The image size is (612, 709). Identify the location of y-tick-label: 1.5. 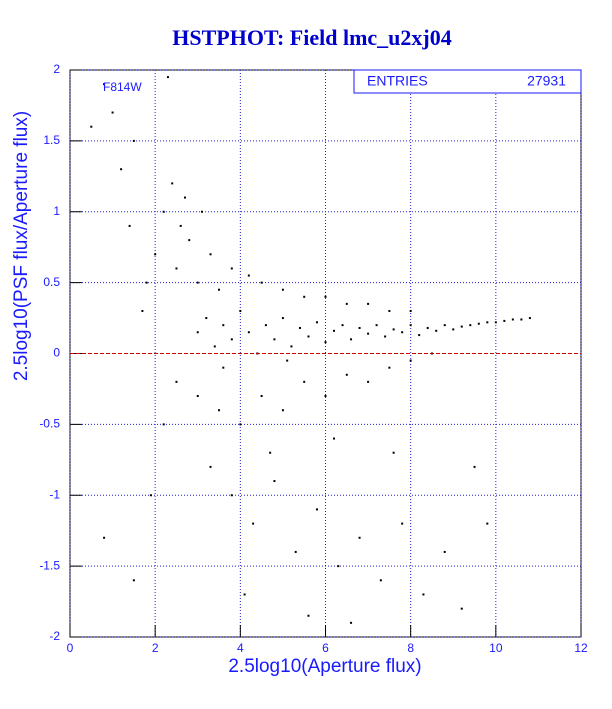
(51, 140).